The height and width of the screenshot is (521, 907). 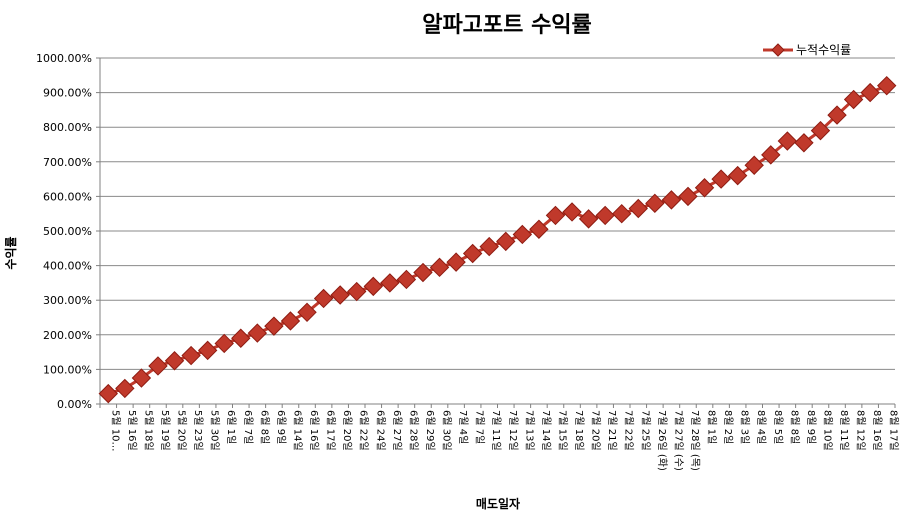 I want to click on x-tick-label: 6월 29일, so click(x=430, y=430).